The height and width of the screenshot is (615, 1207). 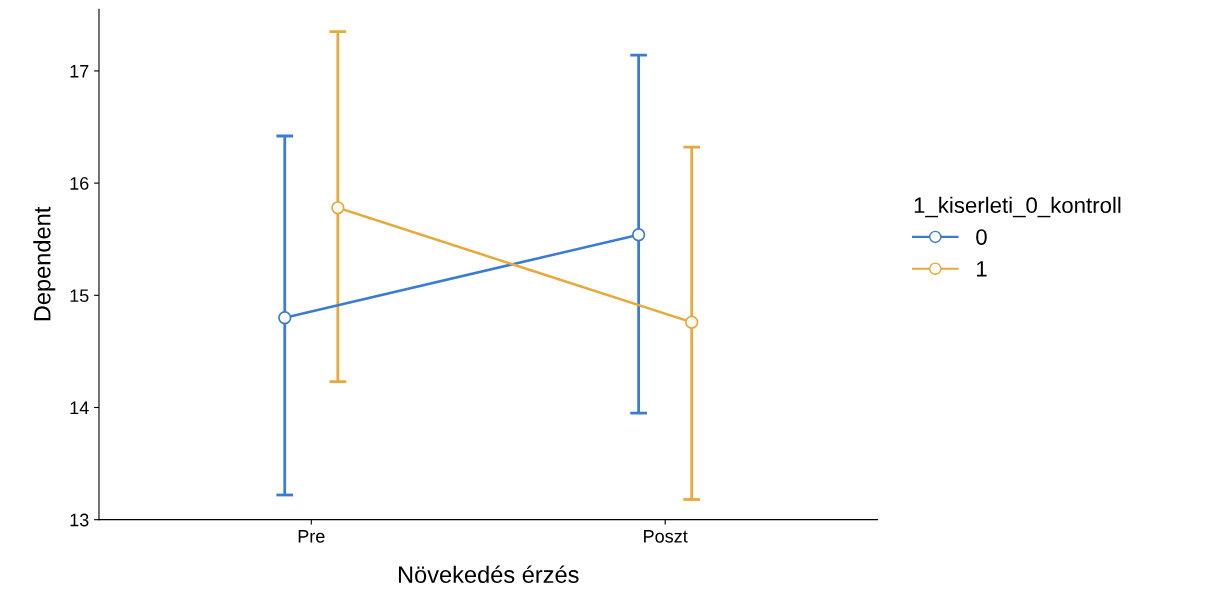 What do you see at coordinates (666, 536) in the screenshot?
I see `x-tick-label: Poszt` at bounding box center [666, 536].